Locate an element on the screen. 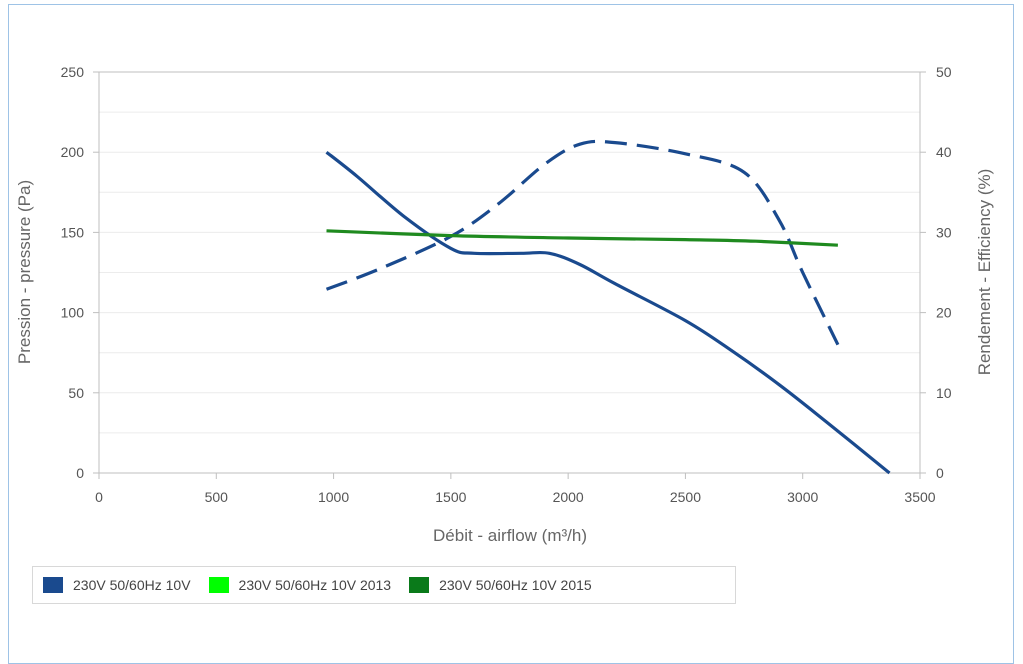  left-tick-label: 200 is located at coordinates (73, 152).